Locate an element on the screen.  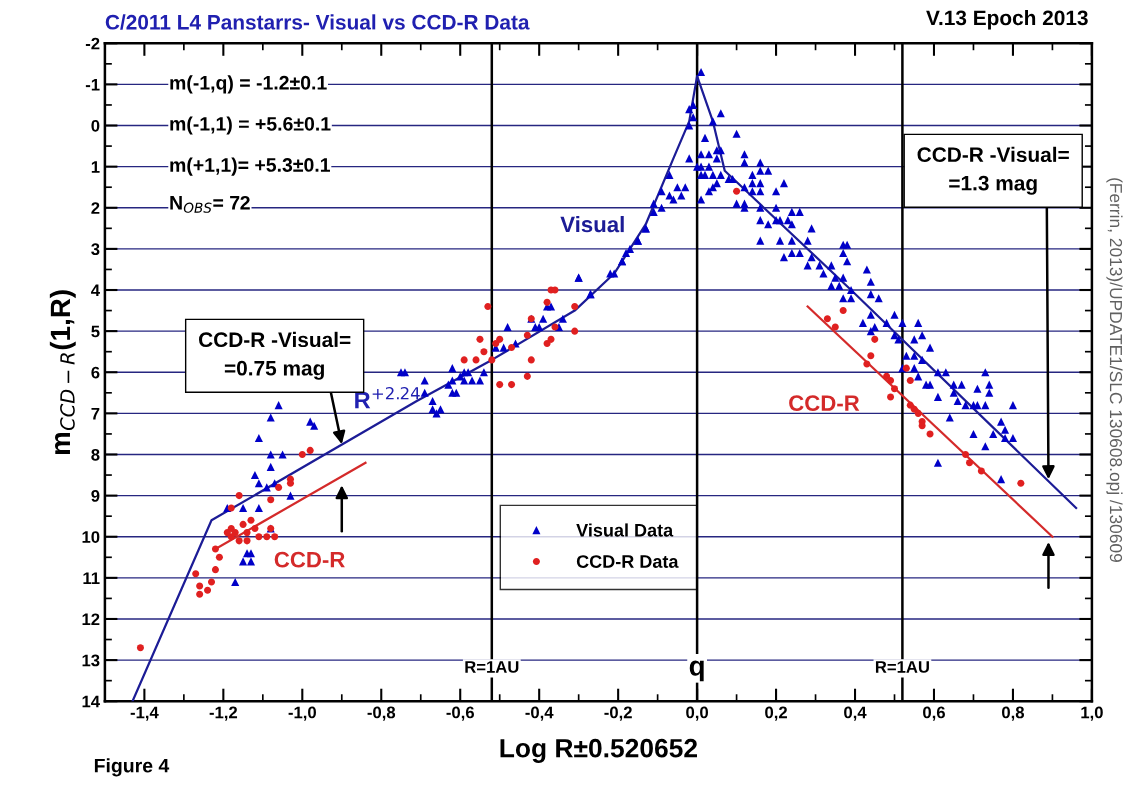
annotation: CCD-R -Visual= =1.3 mag is located at coordinates (993, 170).